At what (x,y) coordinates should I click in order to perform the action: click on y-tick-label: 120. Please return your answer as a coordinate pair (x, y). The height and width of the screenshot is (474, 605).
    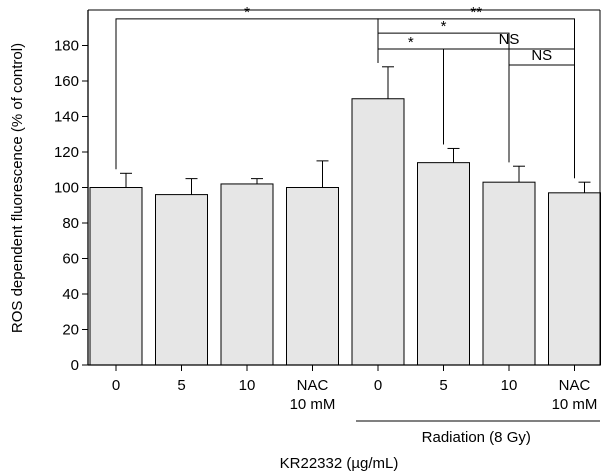
    Looking at the image, I should click on (66, 152).